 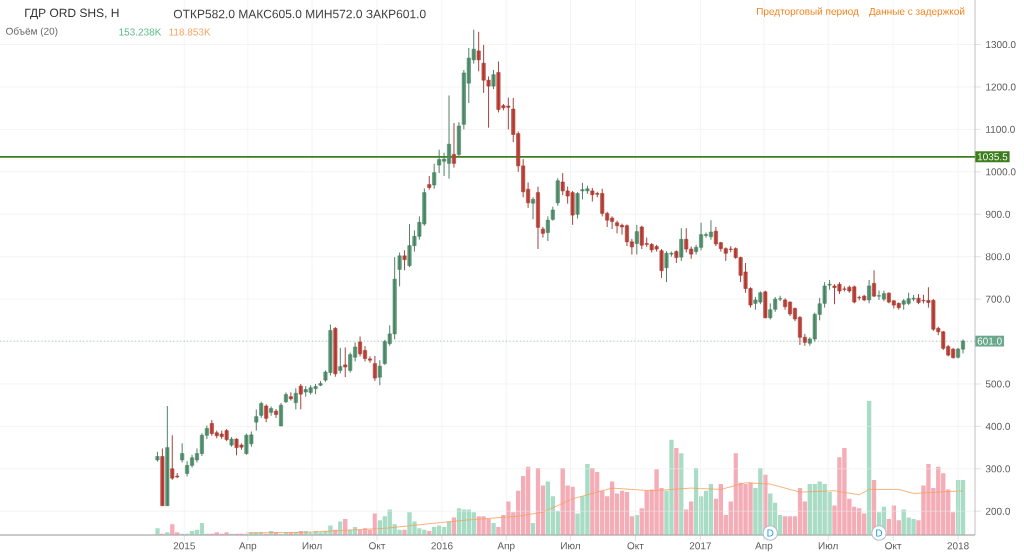 What do you see at coordinates (1001, 172) in the screenshot?
I see `y-tick-label: 1000.0` at bounding box center [1001, 172].